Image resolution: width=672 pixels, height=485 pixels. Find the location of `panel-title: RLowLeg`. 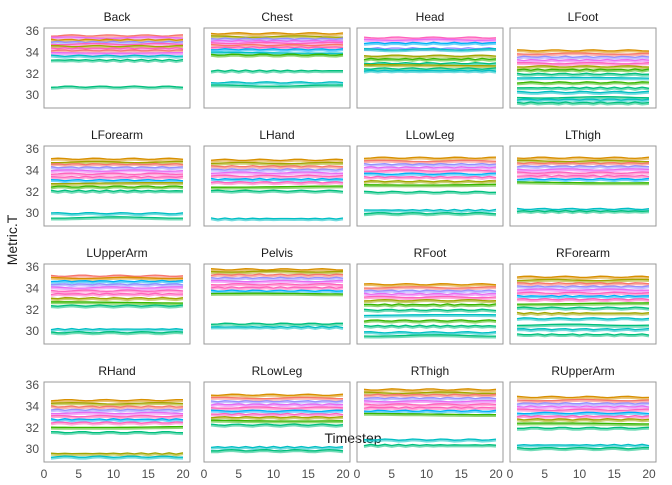

panel-title: RLowLeg is located at coordinates (277, 371).